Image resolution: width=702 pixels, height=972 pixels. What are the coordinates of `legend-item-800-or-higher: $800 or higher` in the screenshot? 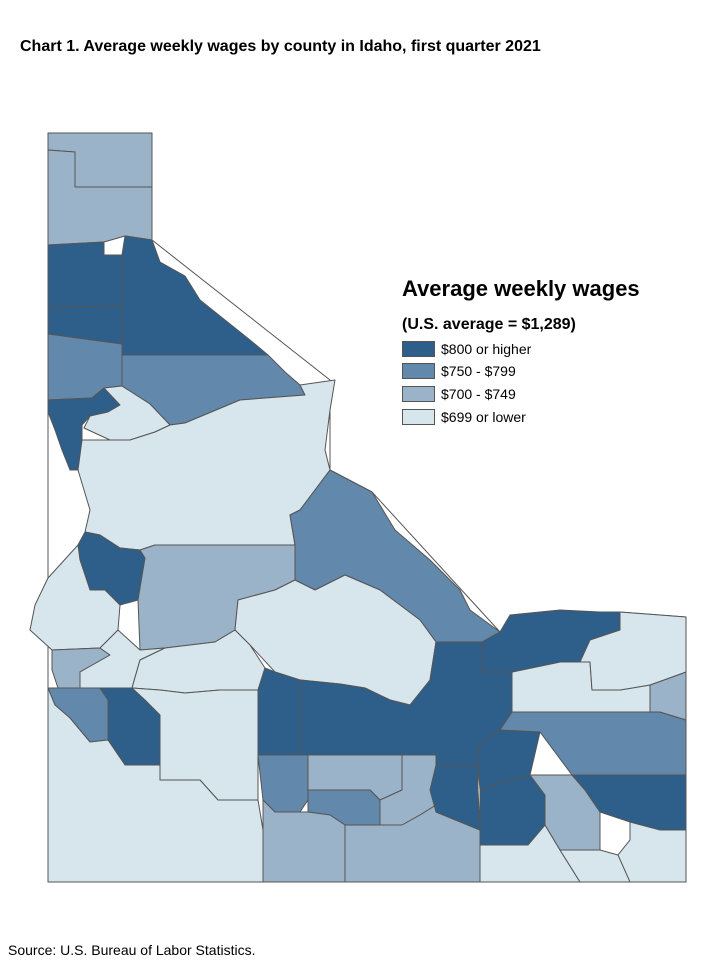 It's located at (466, 349).